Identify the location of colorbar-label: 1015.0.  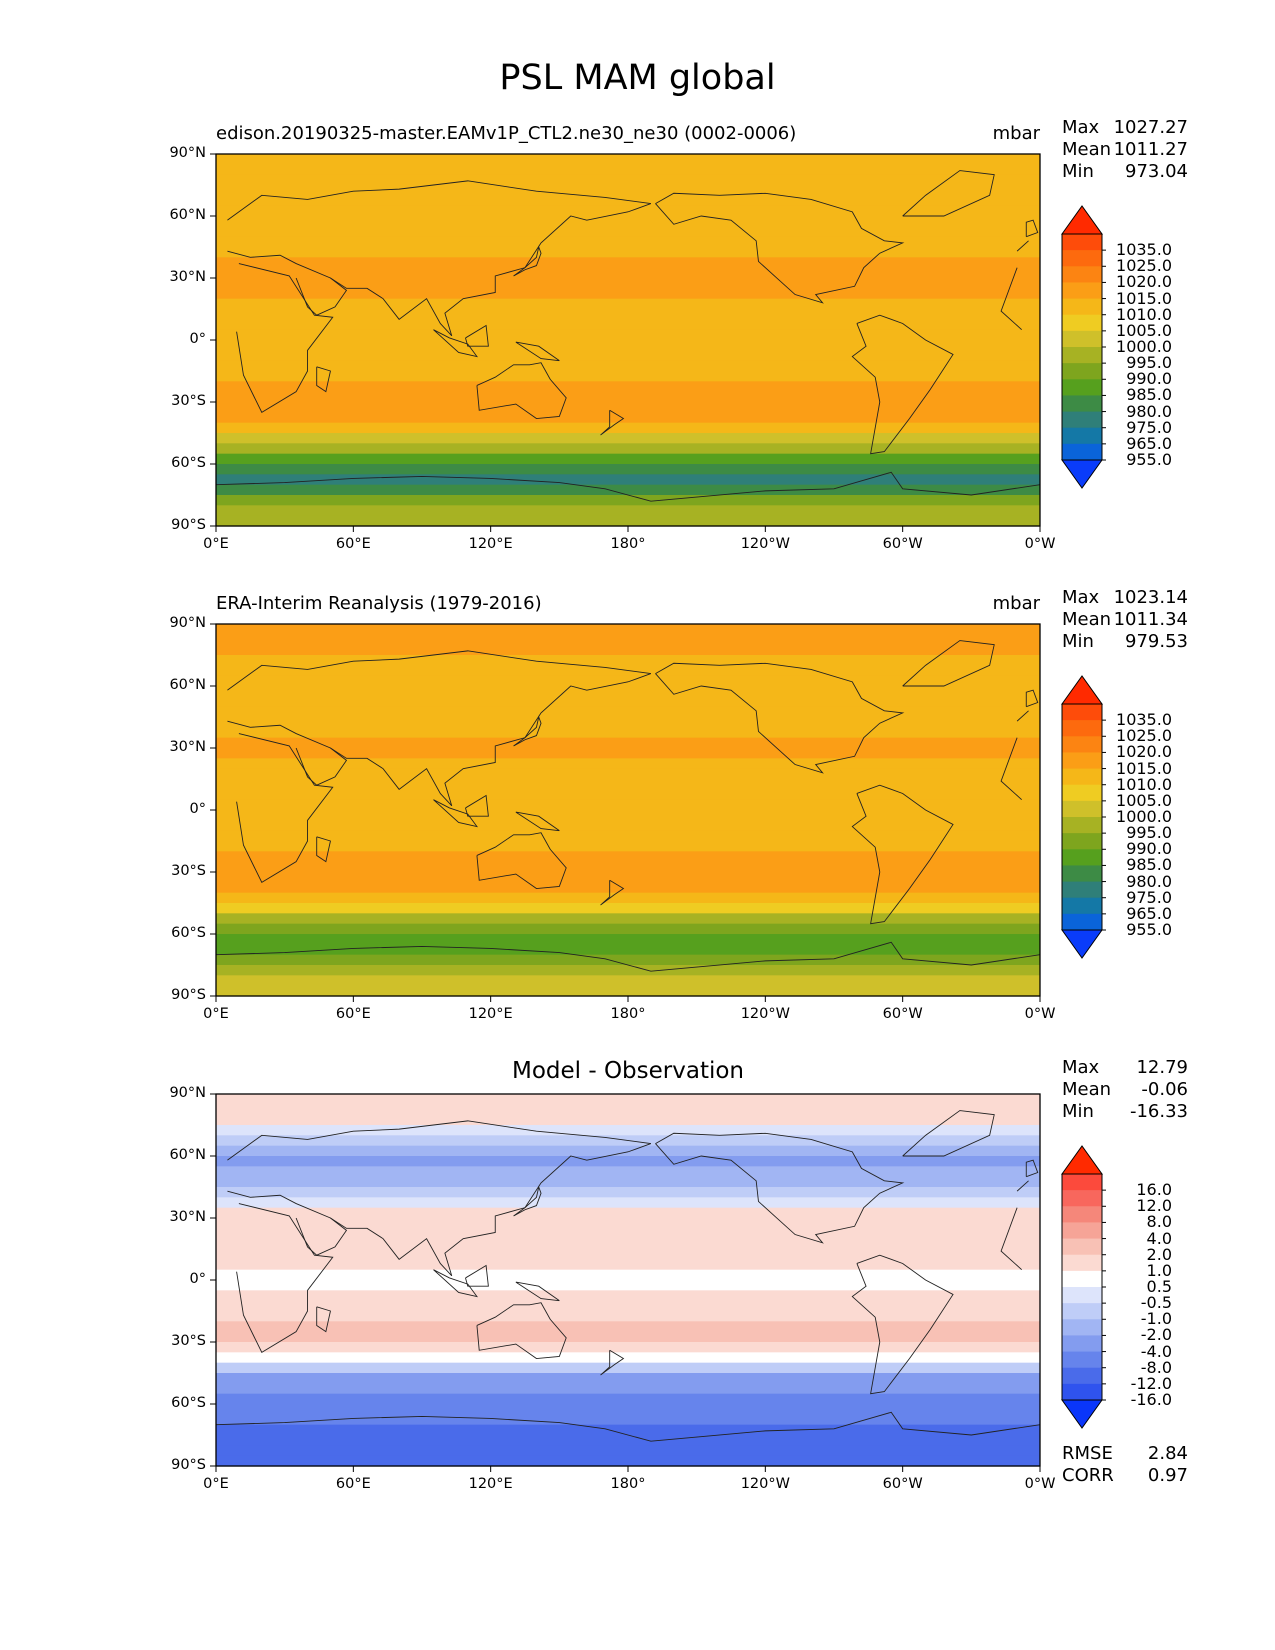
(1144, 768).